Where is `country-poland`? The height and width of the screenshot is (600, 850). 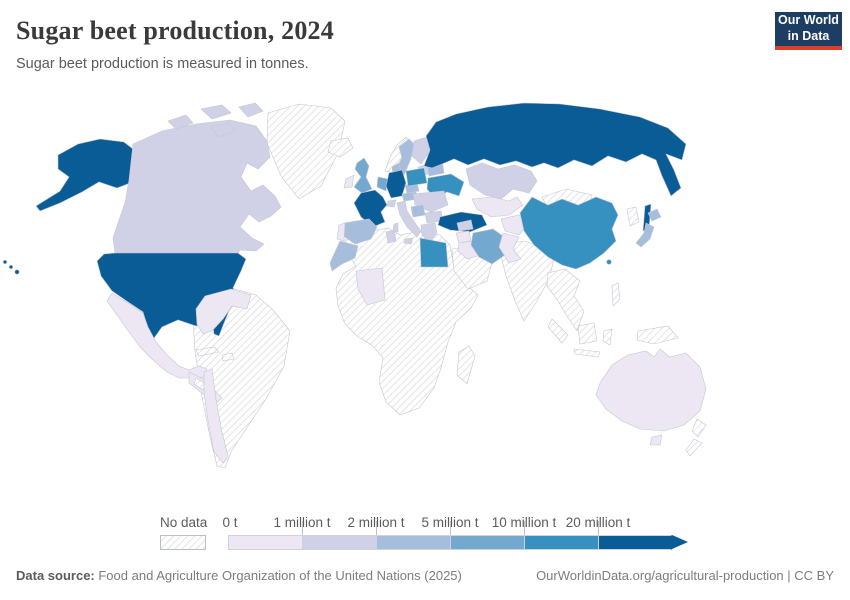
country-poland is located at coordinates (416, 177).